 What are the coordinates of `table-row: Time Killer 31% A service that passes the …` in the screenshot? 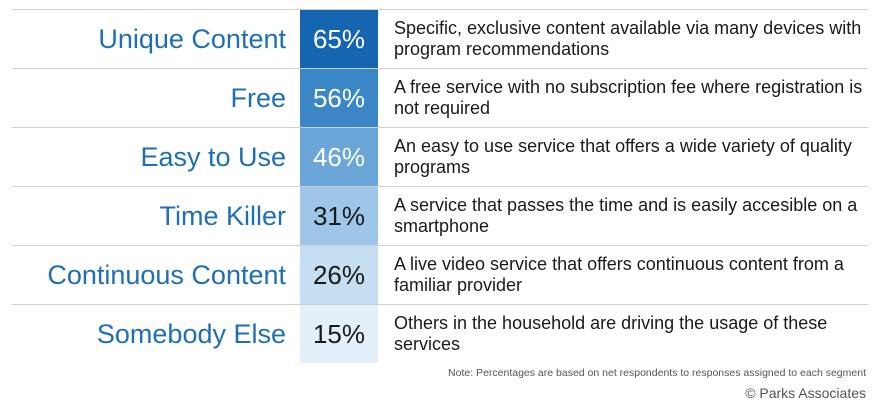 It's located at (440, 215).